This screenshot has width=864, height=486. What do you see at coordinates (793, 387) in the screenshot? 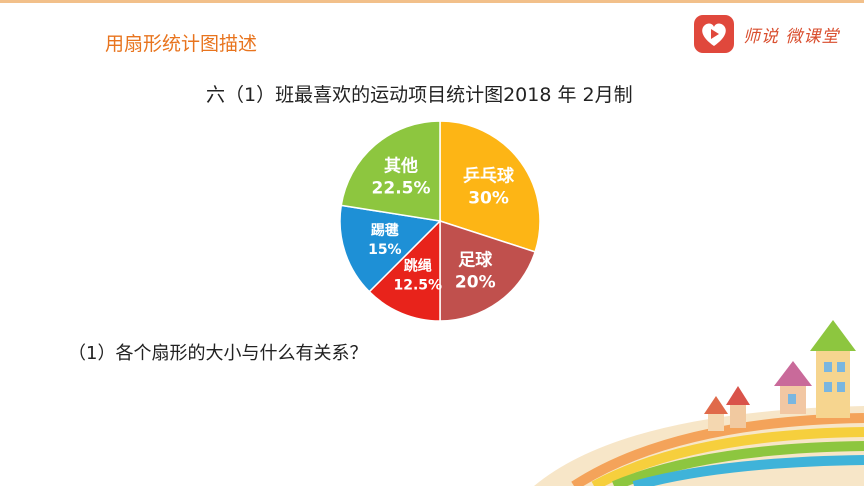
I see `house-medium` at bounding box center [793, 387].